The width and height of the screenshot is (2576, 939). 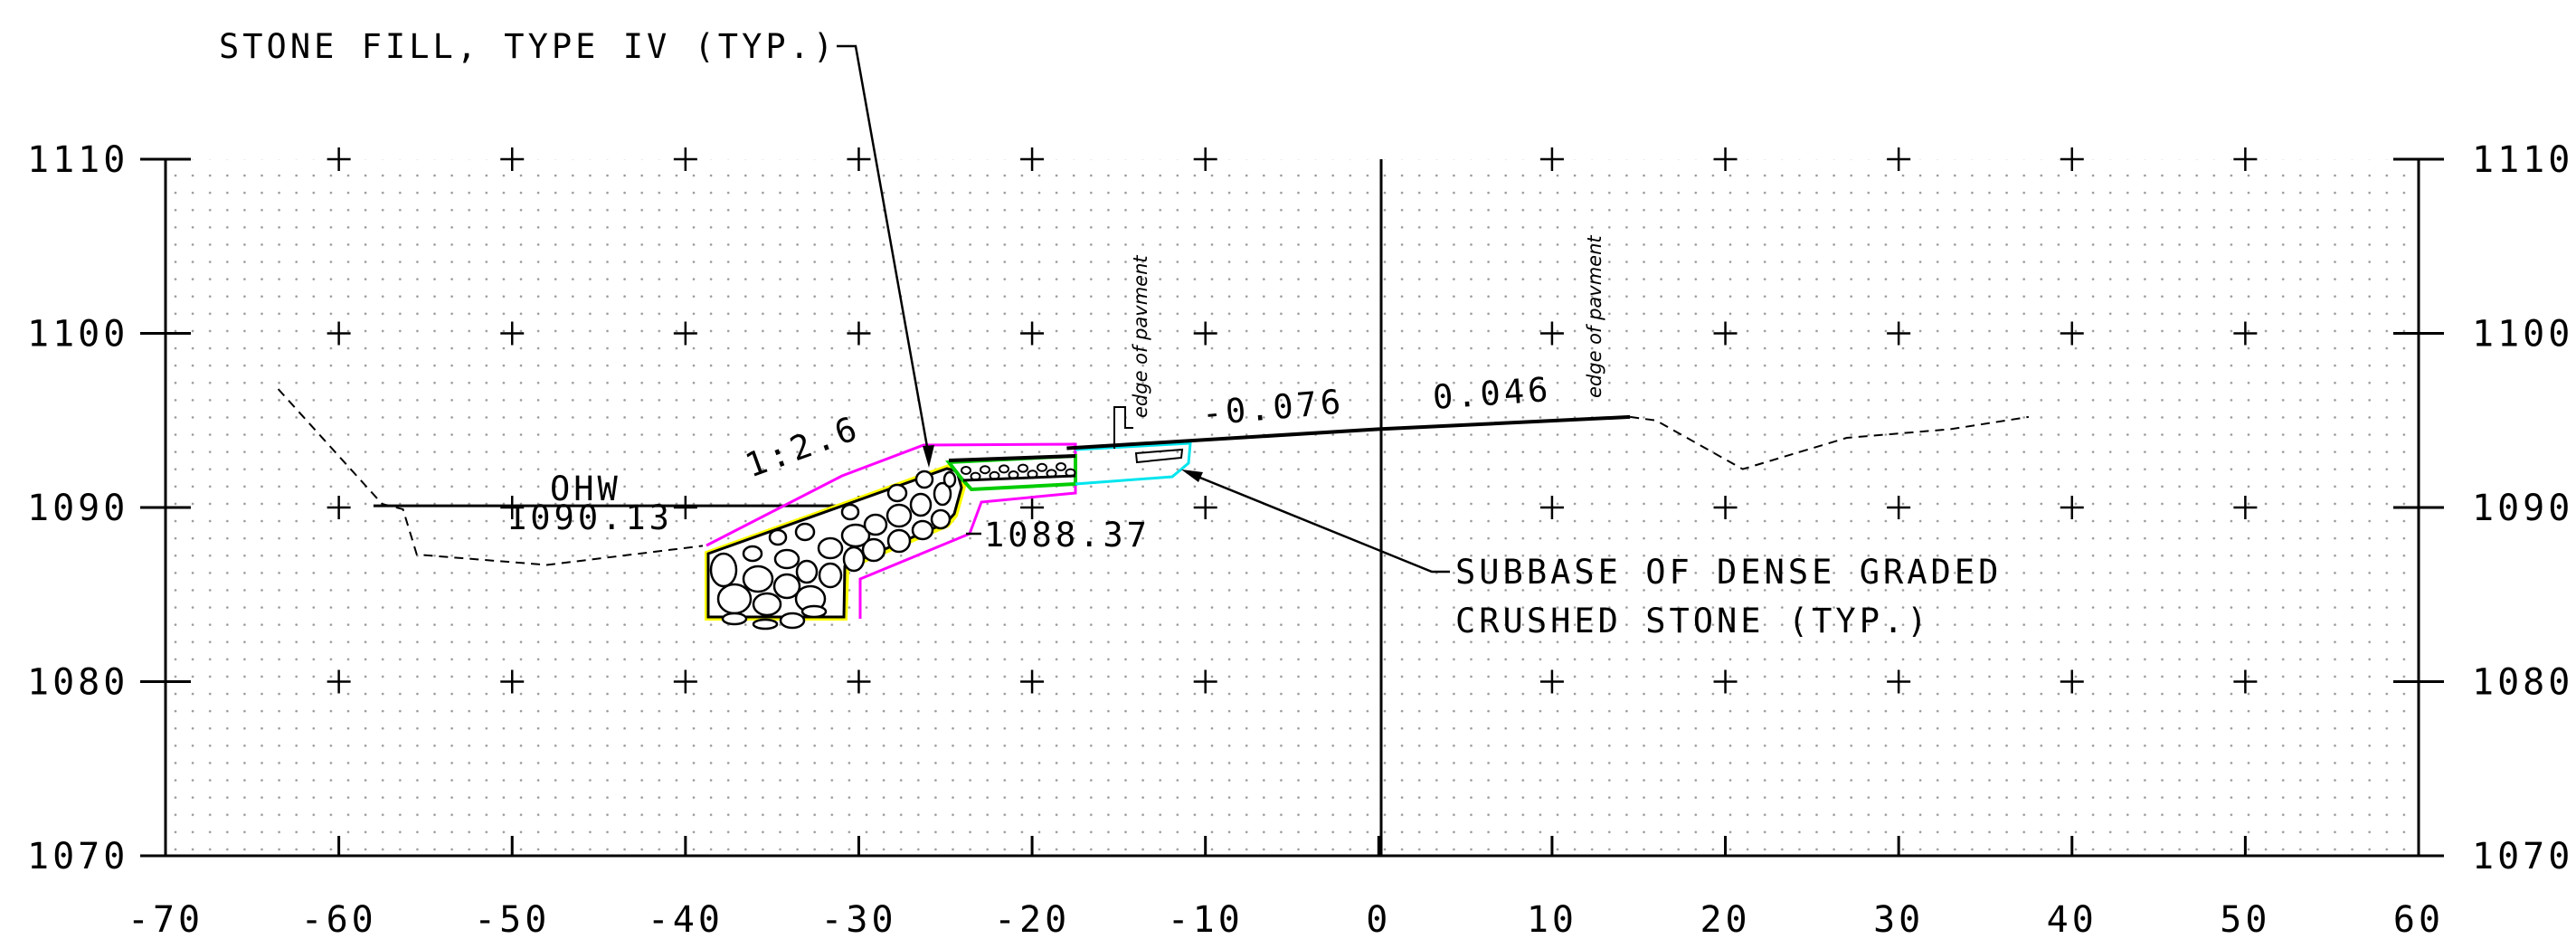 What do you see at coordinates (78, 160) in the screenshot?
I see `y-tick-label-left: 1110` at bounding box center [78, 160].